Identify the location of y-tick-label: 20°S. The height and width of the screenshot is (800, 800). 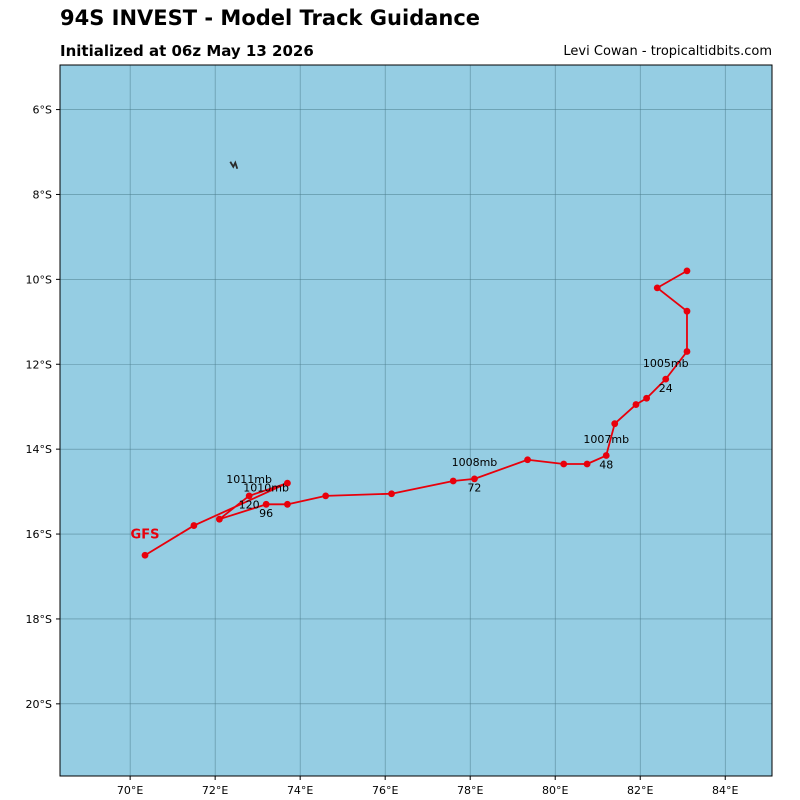
(39, 704).